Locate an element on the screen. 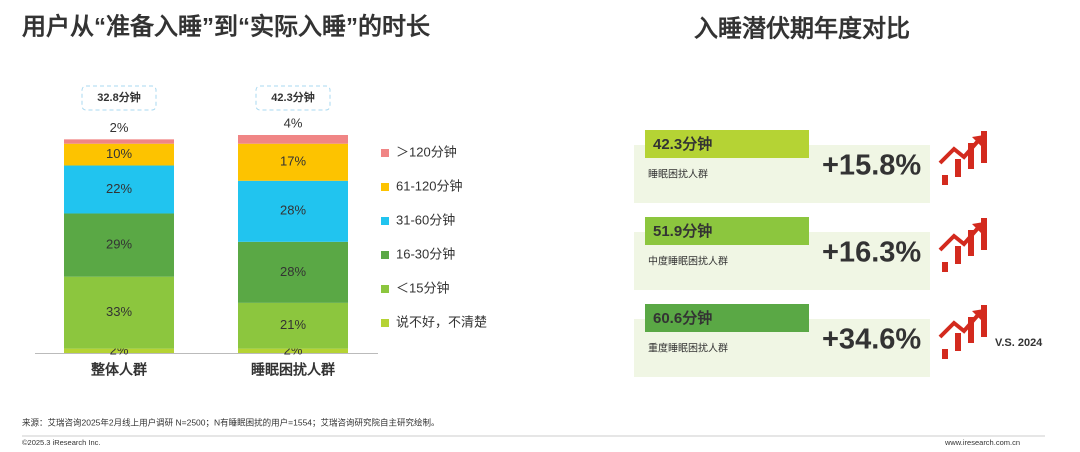  legend-label: 31-60分钟 is located at coordinates (425, 219).